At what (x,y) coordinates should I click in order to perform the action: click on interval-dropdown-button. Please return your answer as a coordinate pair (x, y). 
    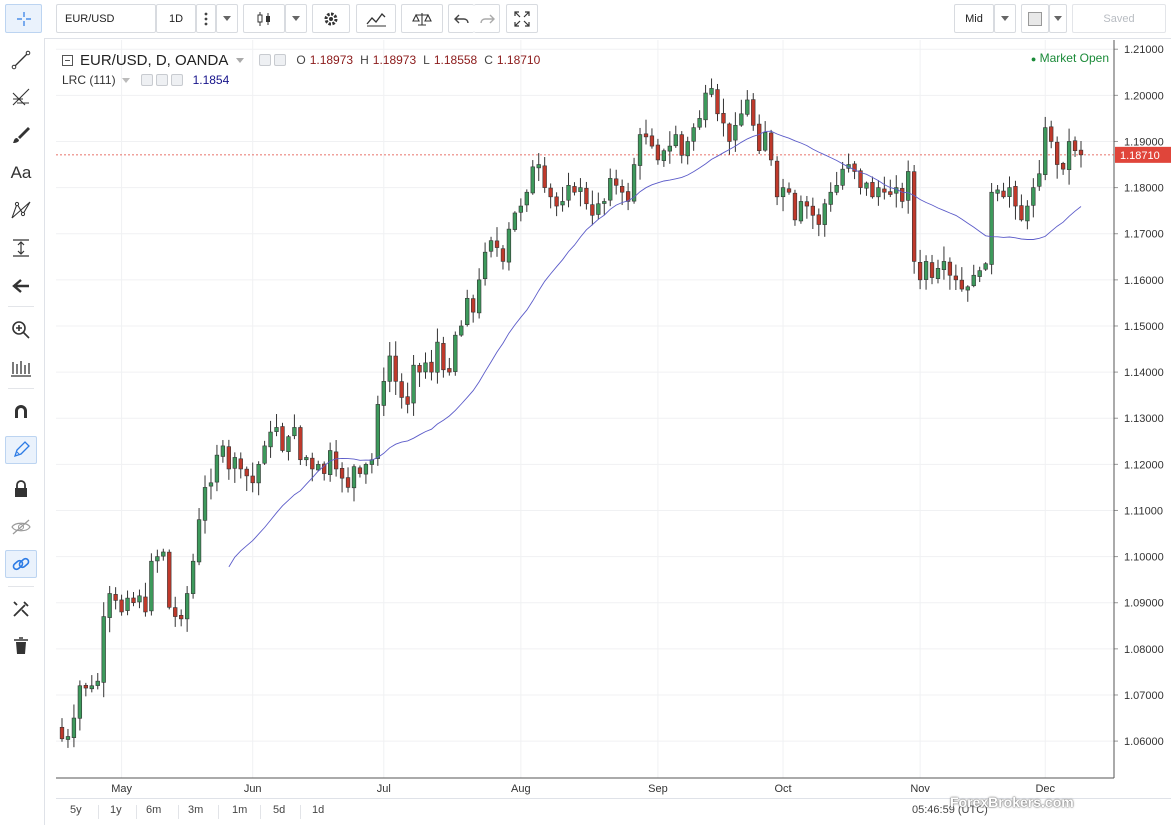
    Looking at the image, I should click on (227, 18).